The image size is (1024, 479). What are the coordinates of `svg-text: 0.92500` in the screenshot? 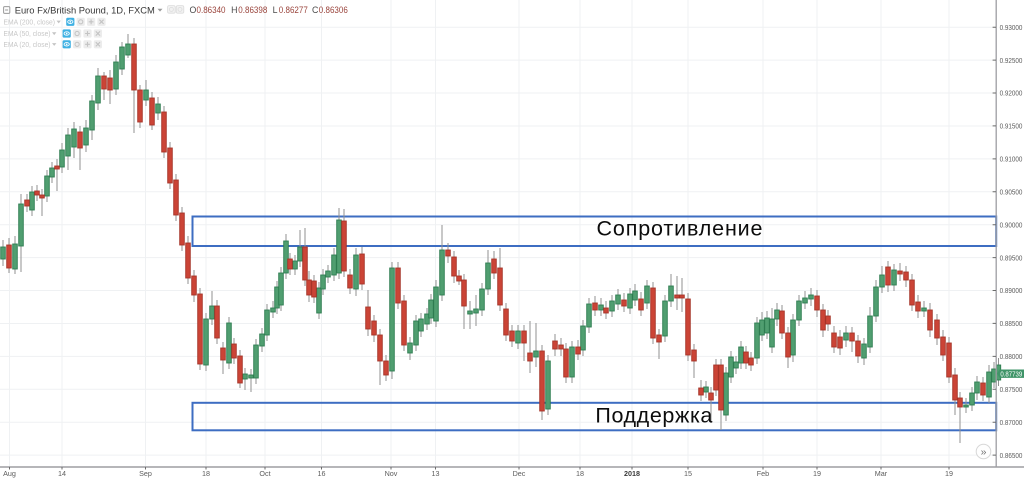 It's located at (1011, 60).